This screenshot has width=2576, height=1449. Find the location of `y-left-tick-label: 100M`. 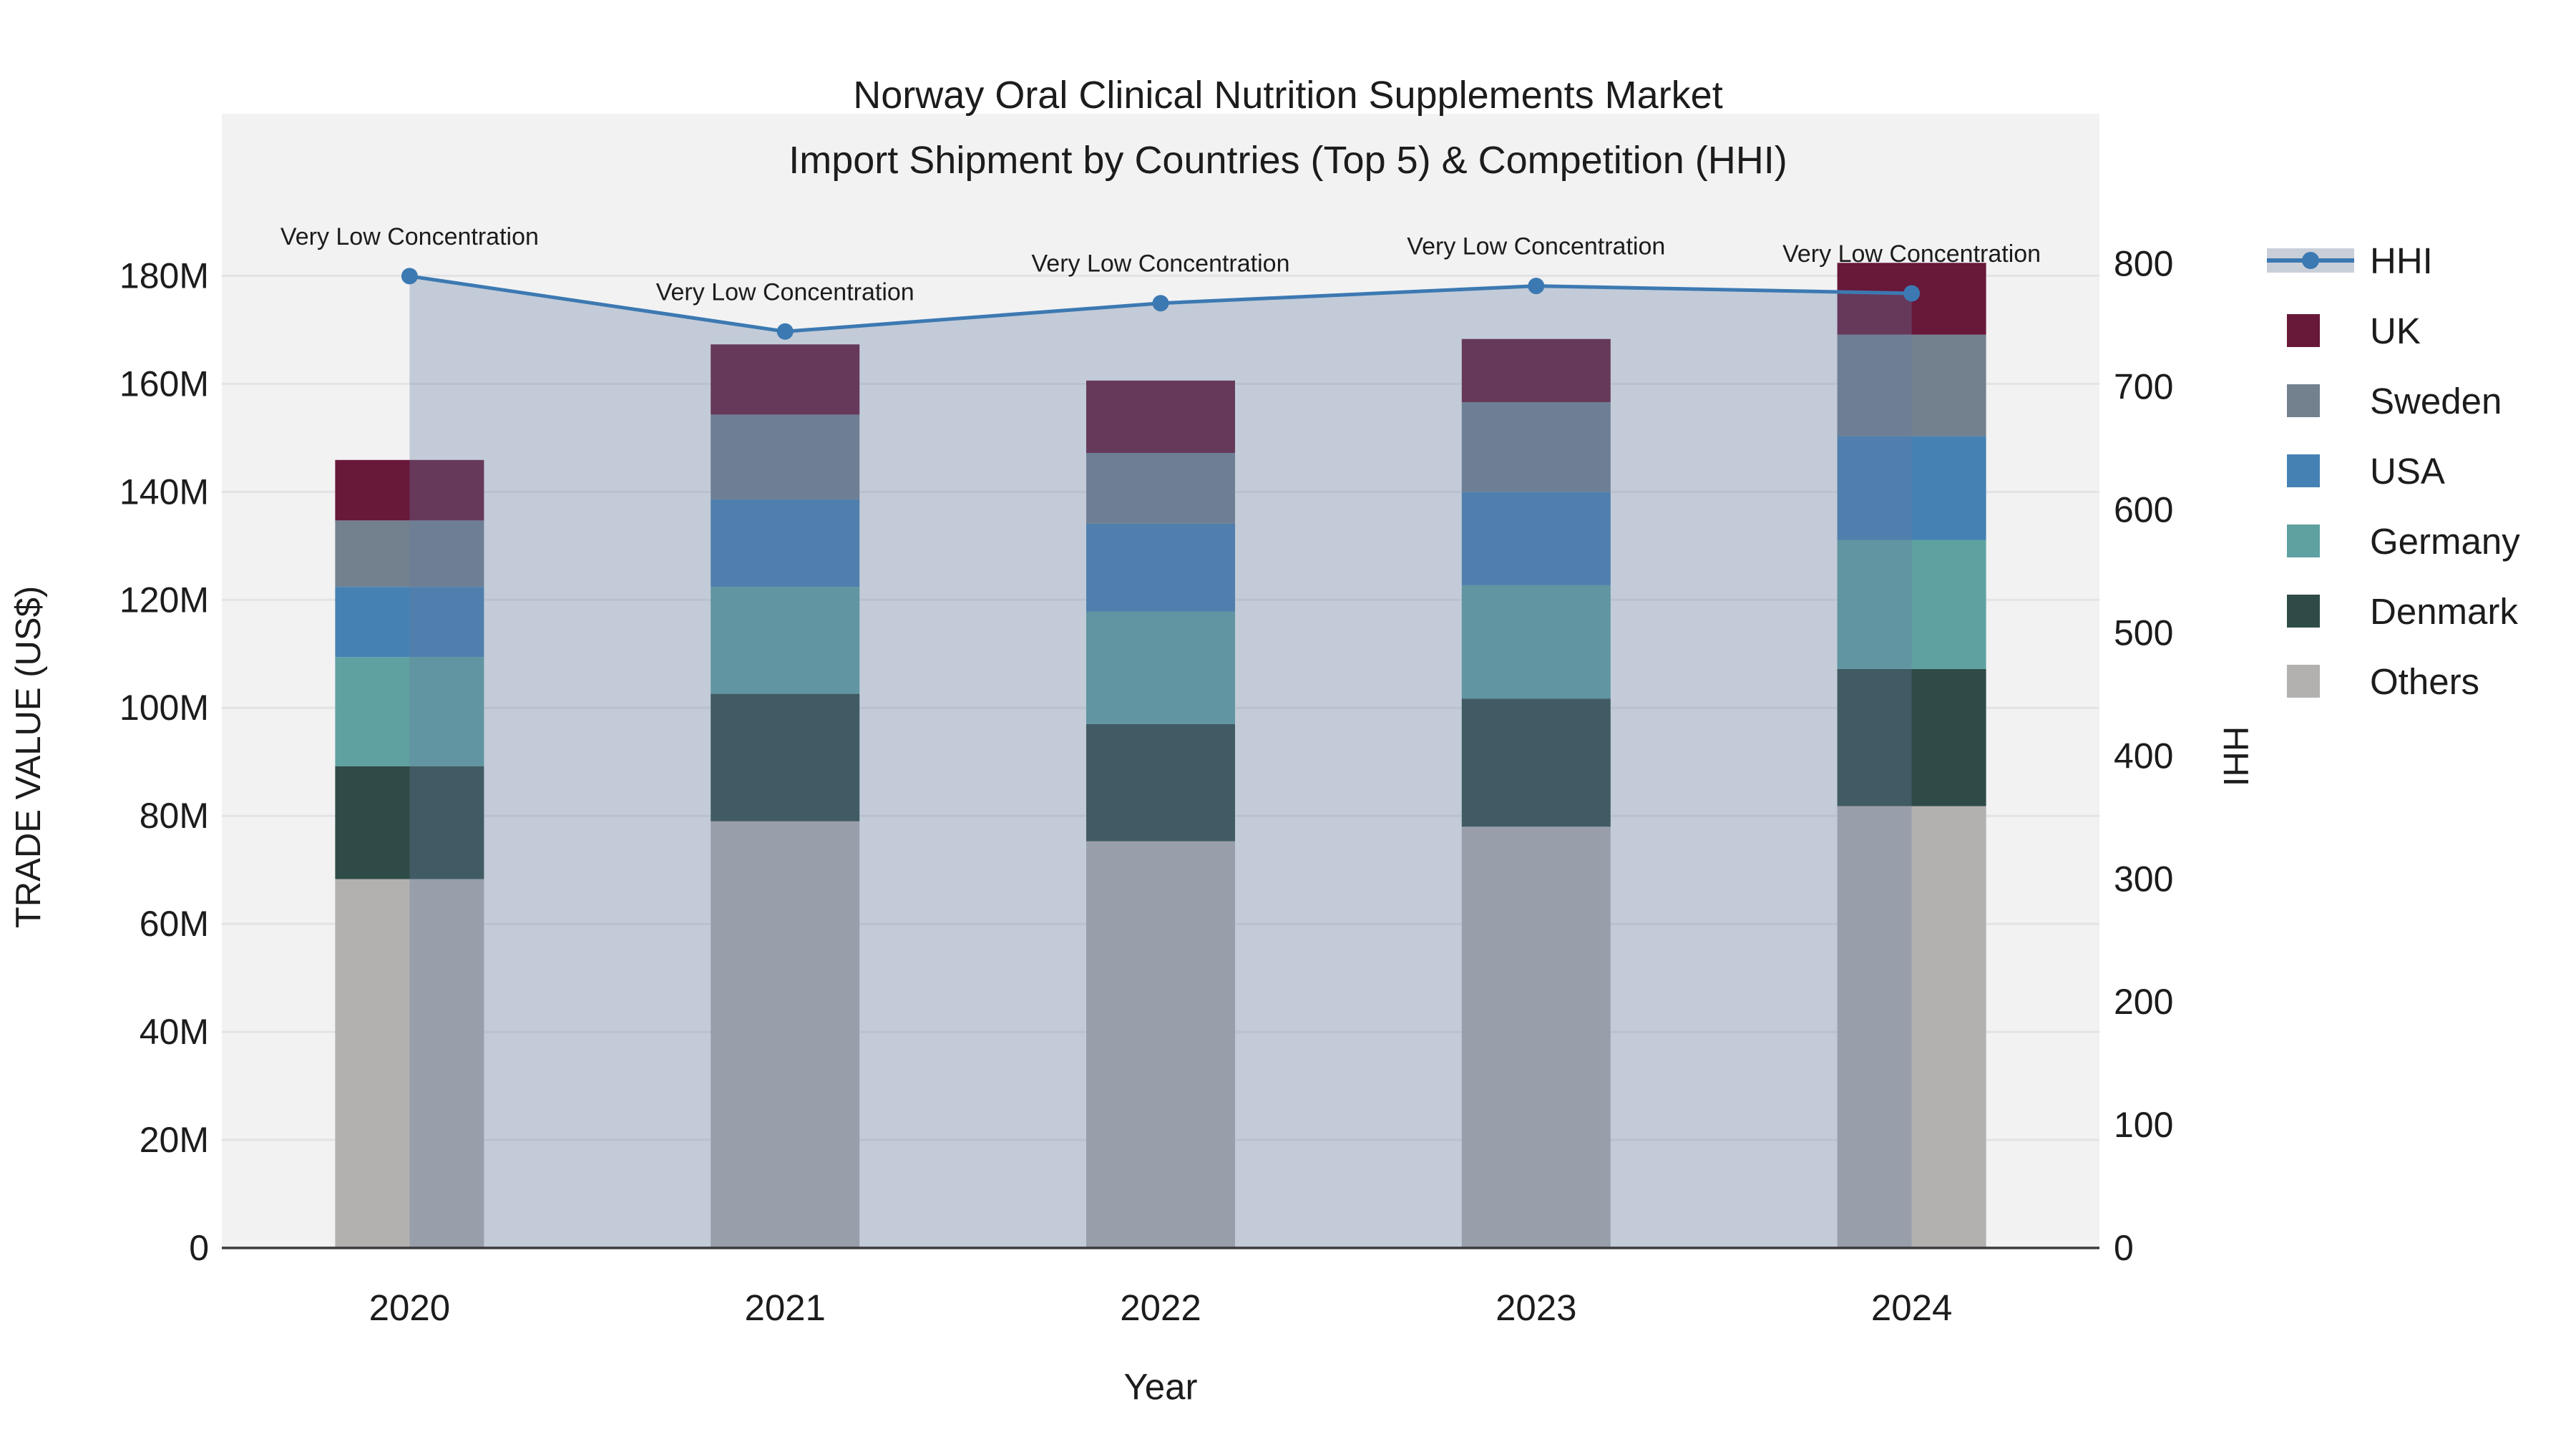

y-left-tick-label: 100M is located at coordinates (164, 708).